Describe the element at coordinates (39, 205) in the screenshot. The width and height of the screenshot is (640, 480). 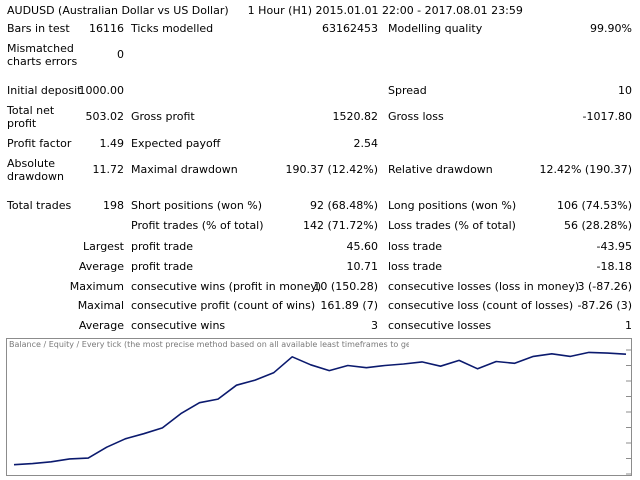
I see `total-trades-label: Total trades` at that location.